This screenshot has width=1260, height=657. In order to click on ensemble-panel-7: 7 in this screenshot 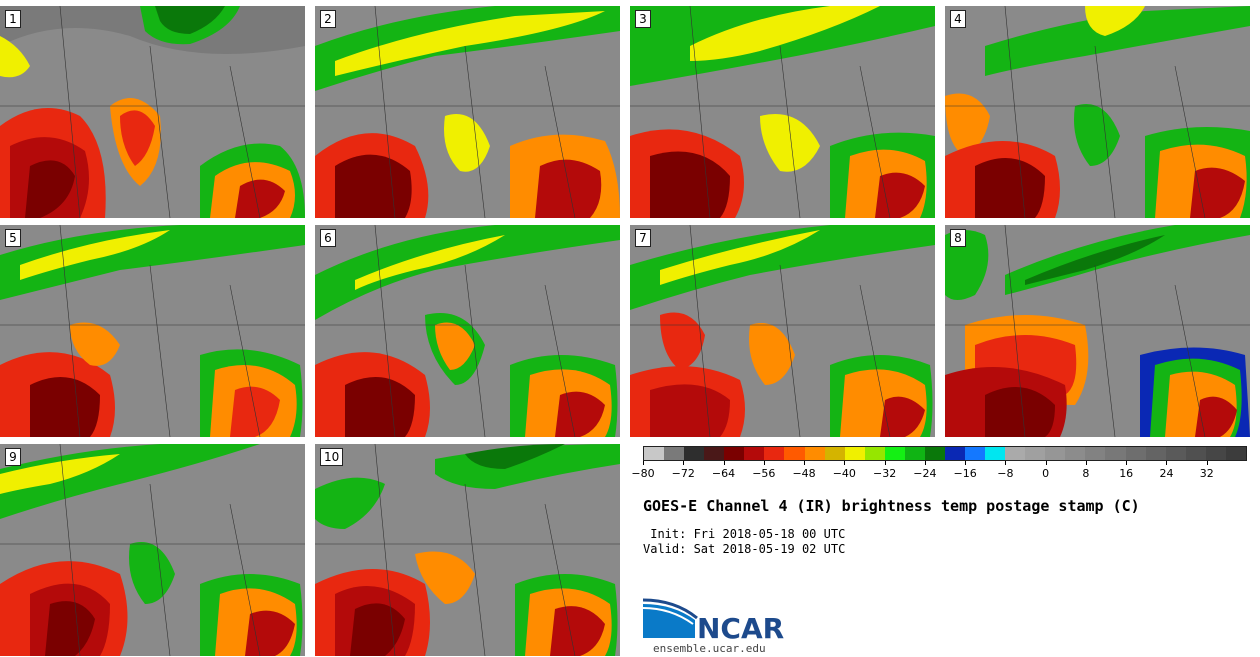, I will do `click(782, 331)`.